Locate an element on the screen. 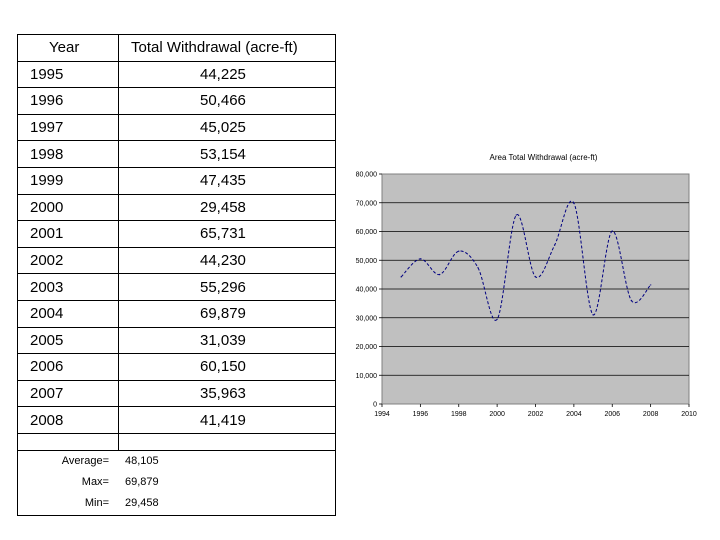 The image size is (720, 540). year-cell: 2003 is located at coordinates (68, 287).